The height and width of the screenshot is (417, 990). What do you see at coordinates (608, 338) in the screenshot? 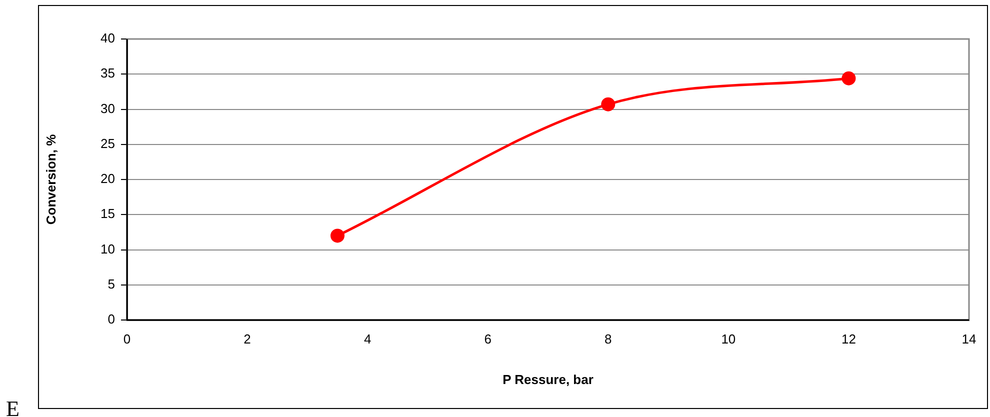
I see `x-tick-label: 8` at bounding box center [608, 338].